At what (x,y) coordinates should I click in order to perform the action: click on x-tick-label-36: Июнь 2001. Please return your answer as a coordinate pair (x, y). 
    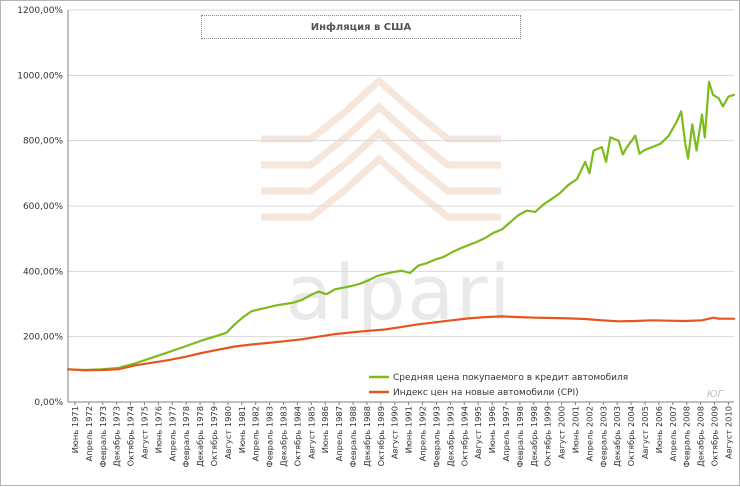
    Looking at the image, I should click on (575, 429).